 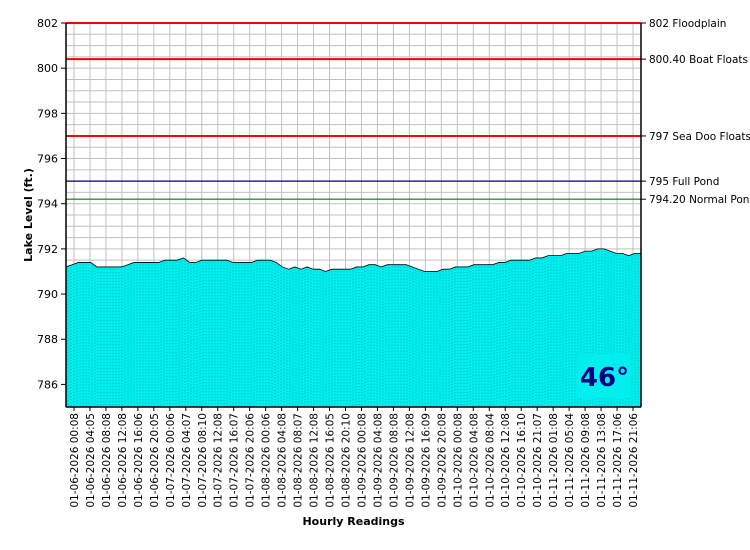 I want to click on temperature-annotation: 46°, so click(x=604, y=376).